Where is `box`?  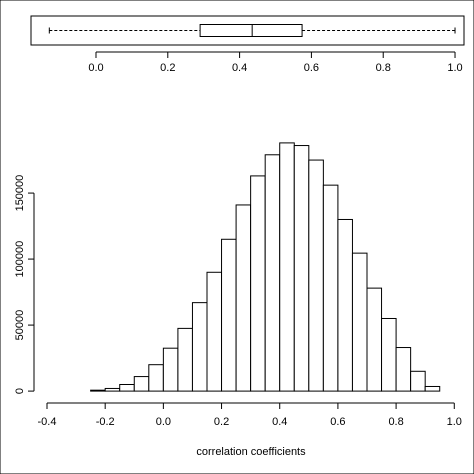 box is located at coordinates (251, 30).